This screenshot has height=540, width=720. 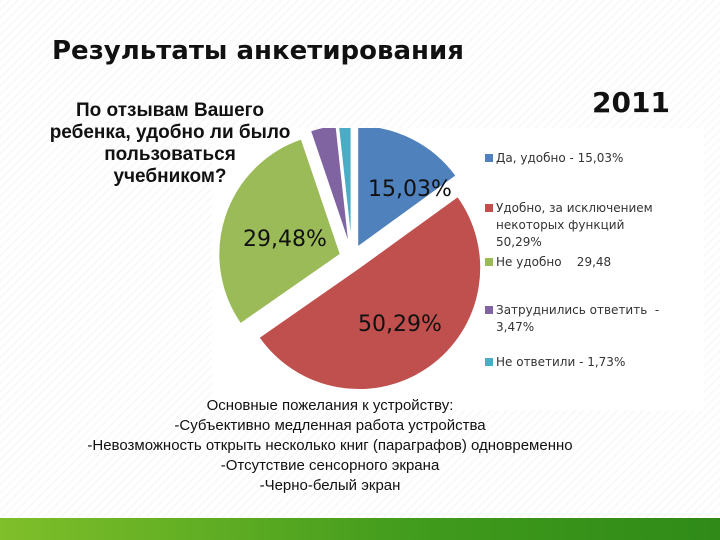 I want to click on question-line: пользоваться, so click(x=170, y=154).